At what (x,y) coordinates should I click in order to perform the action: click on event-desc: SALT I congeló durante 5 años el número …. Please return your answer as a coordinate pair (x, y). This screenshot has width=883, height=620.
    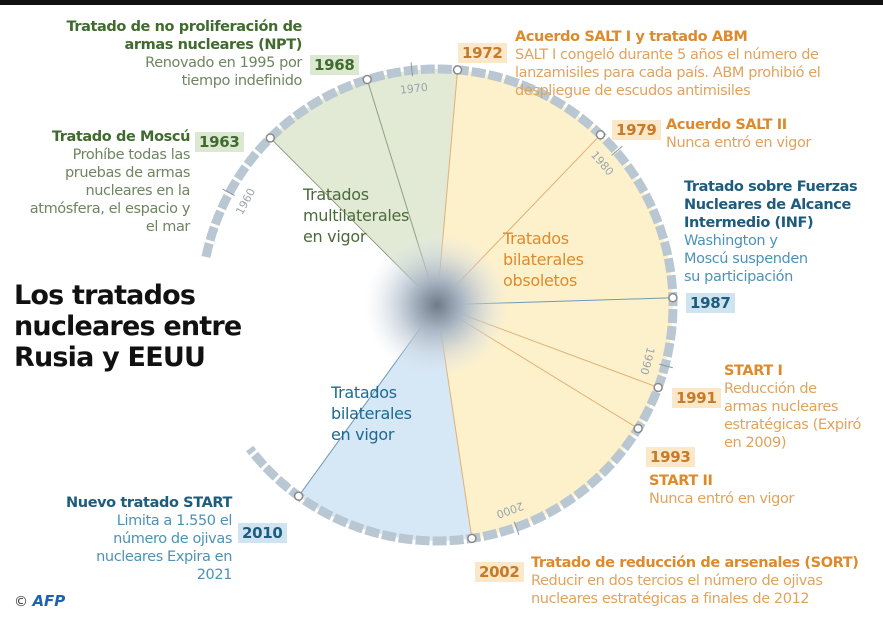
    Looking at the image, I should click on (668, 73).